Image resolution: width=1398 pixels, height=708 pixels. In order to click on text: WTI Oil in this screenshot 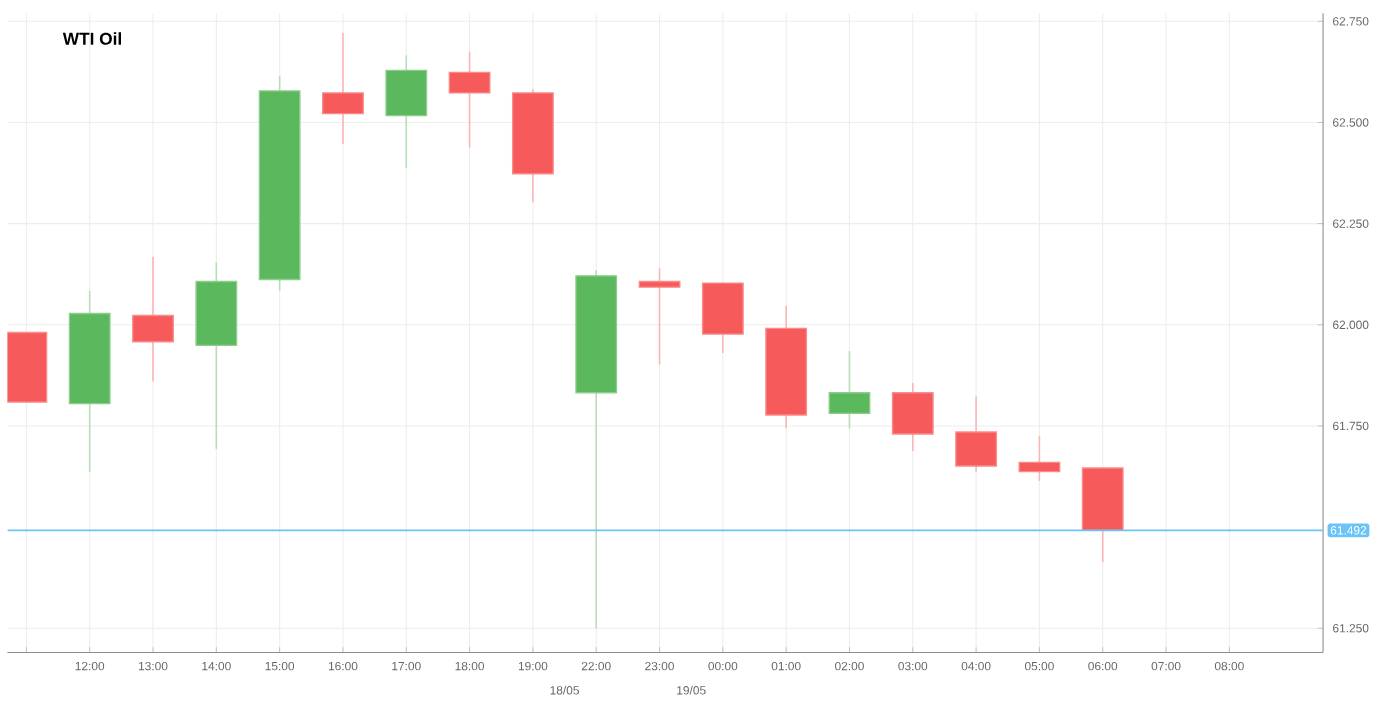, I will do `click(91, 38)`.